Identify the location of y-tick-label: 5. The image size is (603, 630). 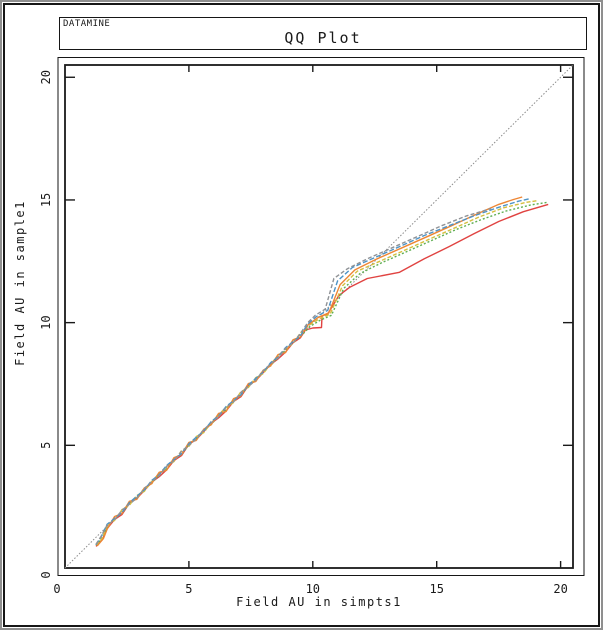
(46, 445).